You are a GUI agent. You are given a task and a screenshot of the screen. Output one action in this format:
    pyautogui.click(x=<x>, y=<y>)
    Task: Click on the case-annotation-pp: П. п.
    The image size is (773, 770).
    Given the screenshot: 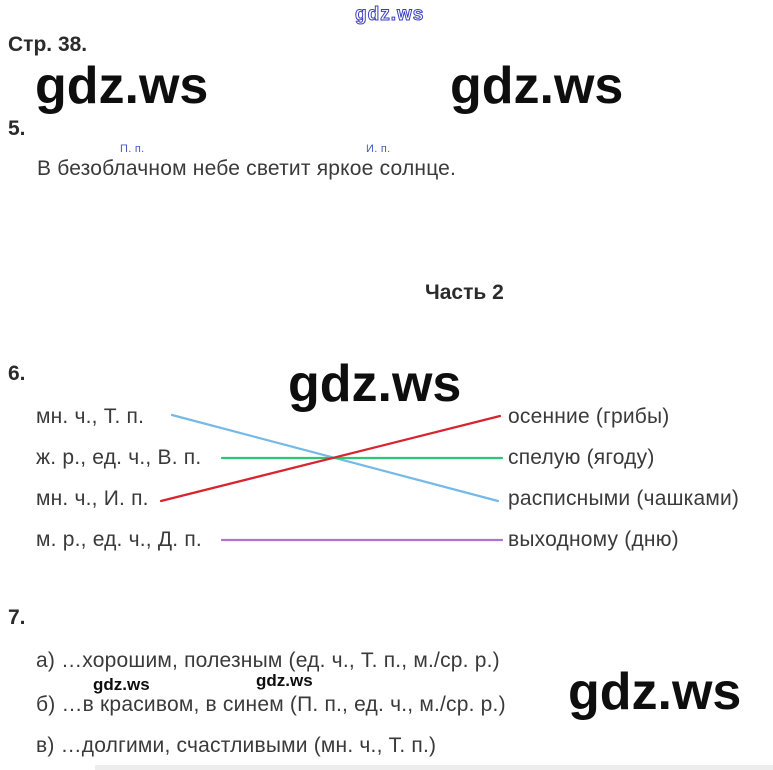 What is the action you would take?
    pyautogui.click(x=132, y=149)
    